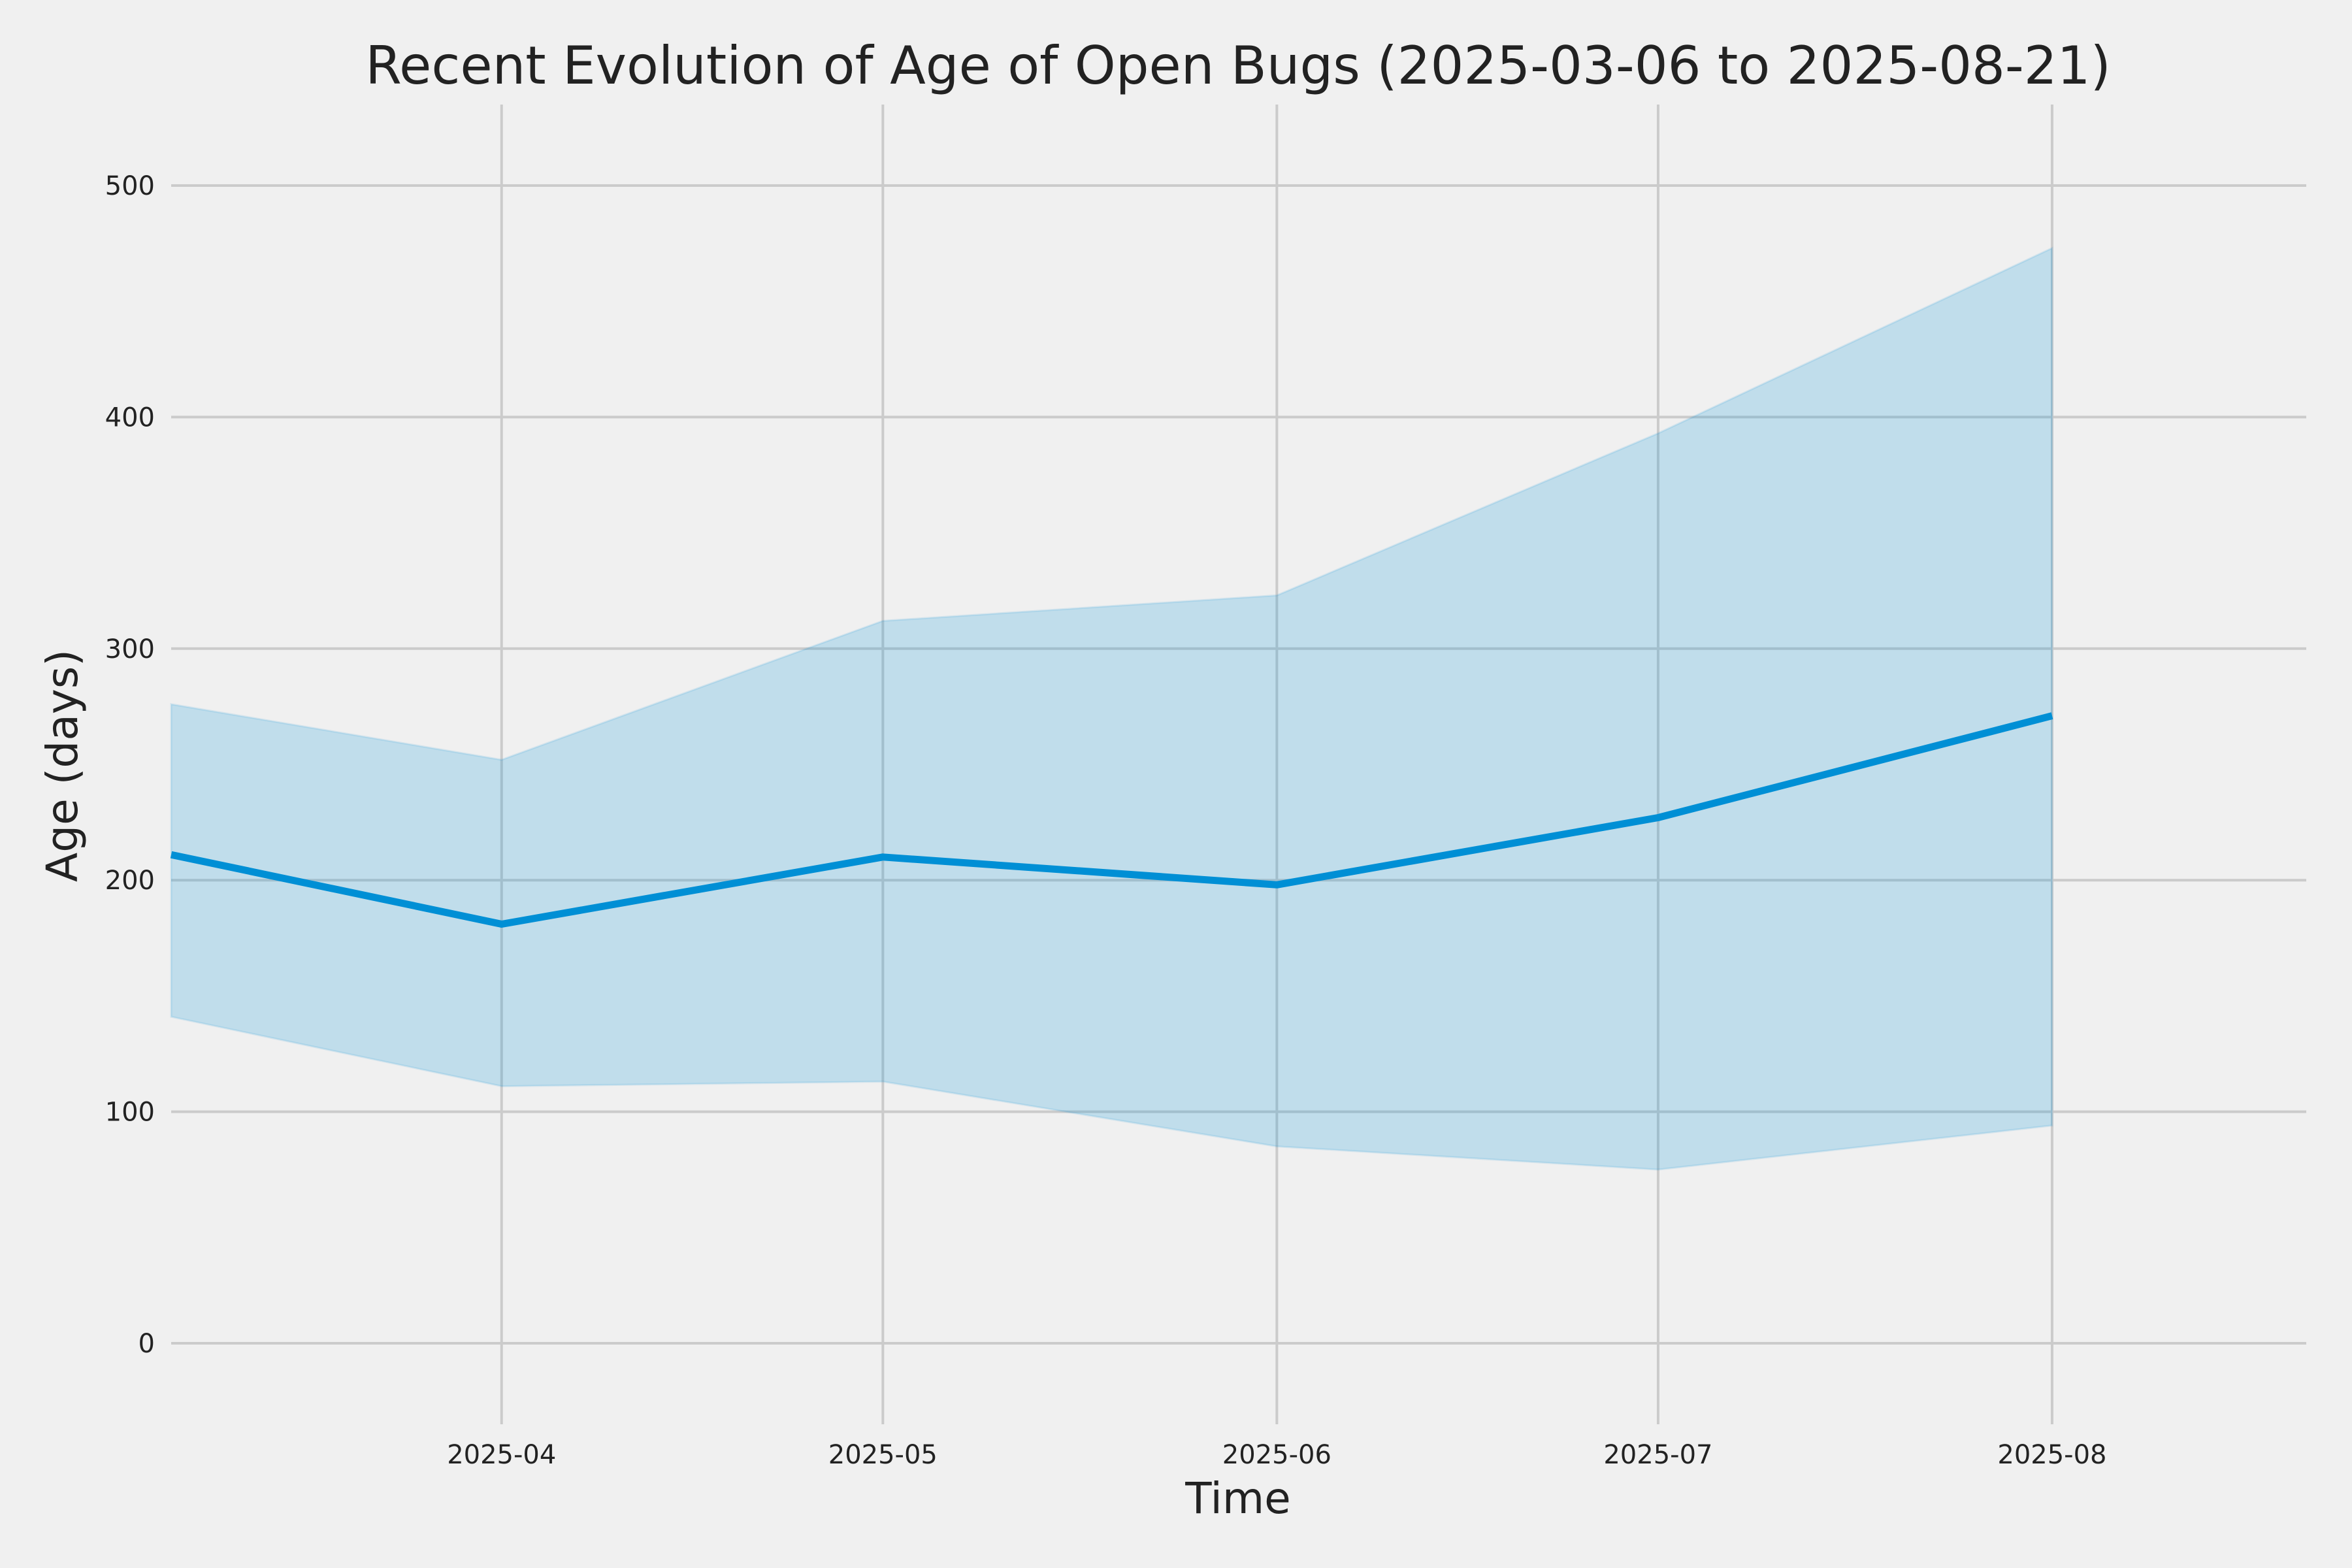 The image size is (2352, 1568). I want to click on y-tick-labels: 0 100 200 300 400 500, so click(130, 765).